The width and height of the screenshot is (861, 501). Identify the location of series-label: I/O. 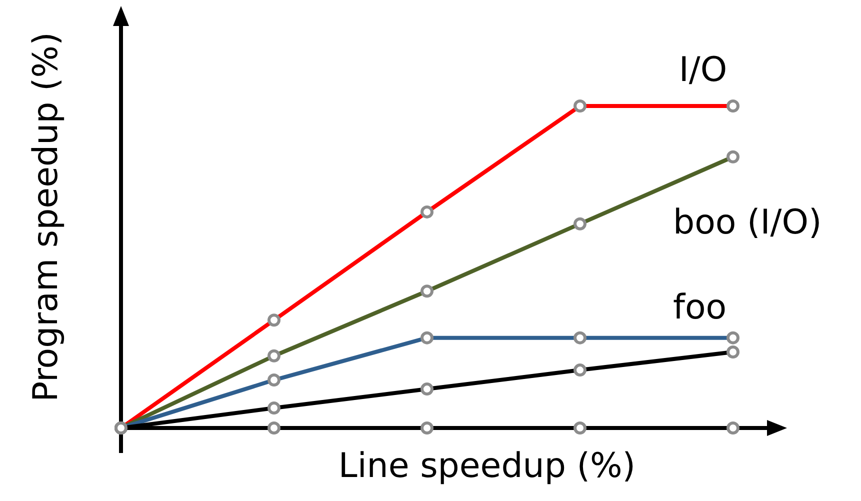
(703, 70).